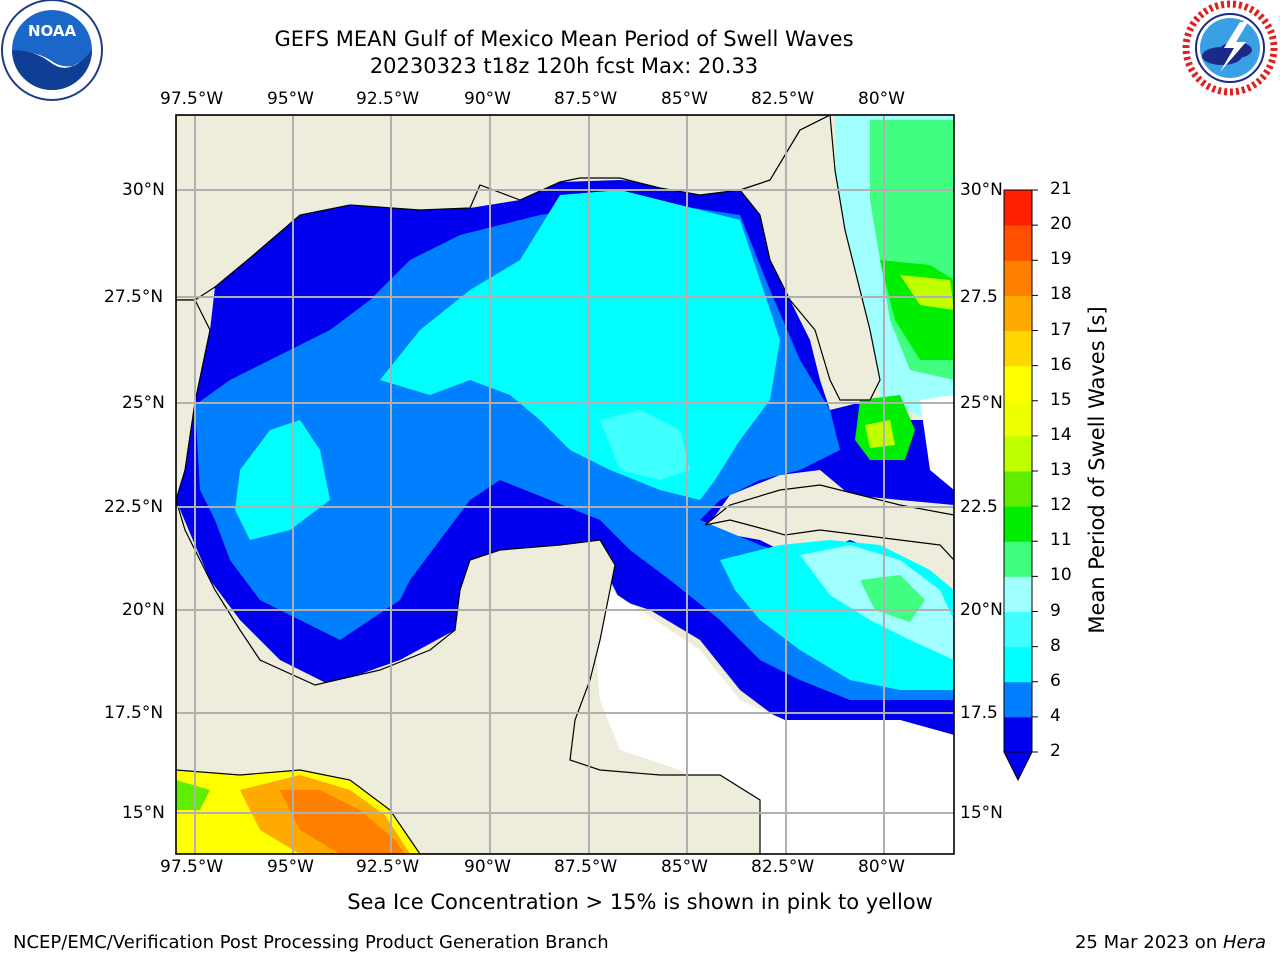 The width and height of the screenshot is (1280, 960). I want to click on colorbar-tick-label: 14, so click(1061, 434).